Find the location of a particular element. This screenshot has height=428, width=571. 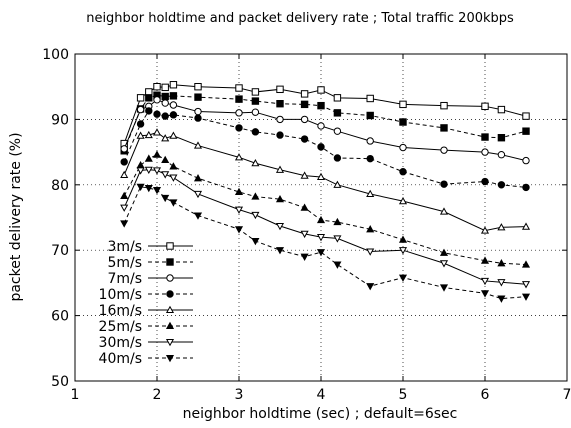

point-25m/s-7 is located at coordinates (239, 191).